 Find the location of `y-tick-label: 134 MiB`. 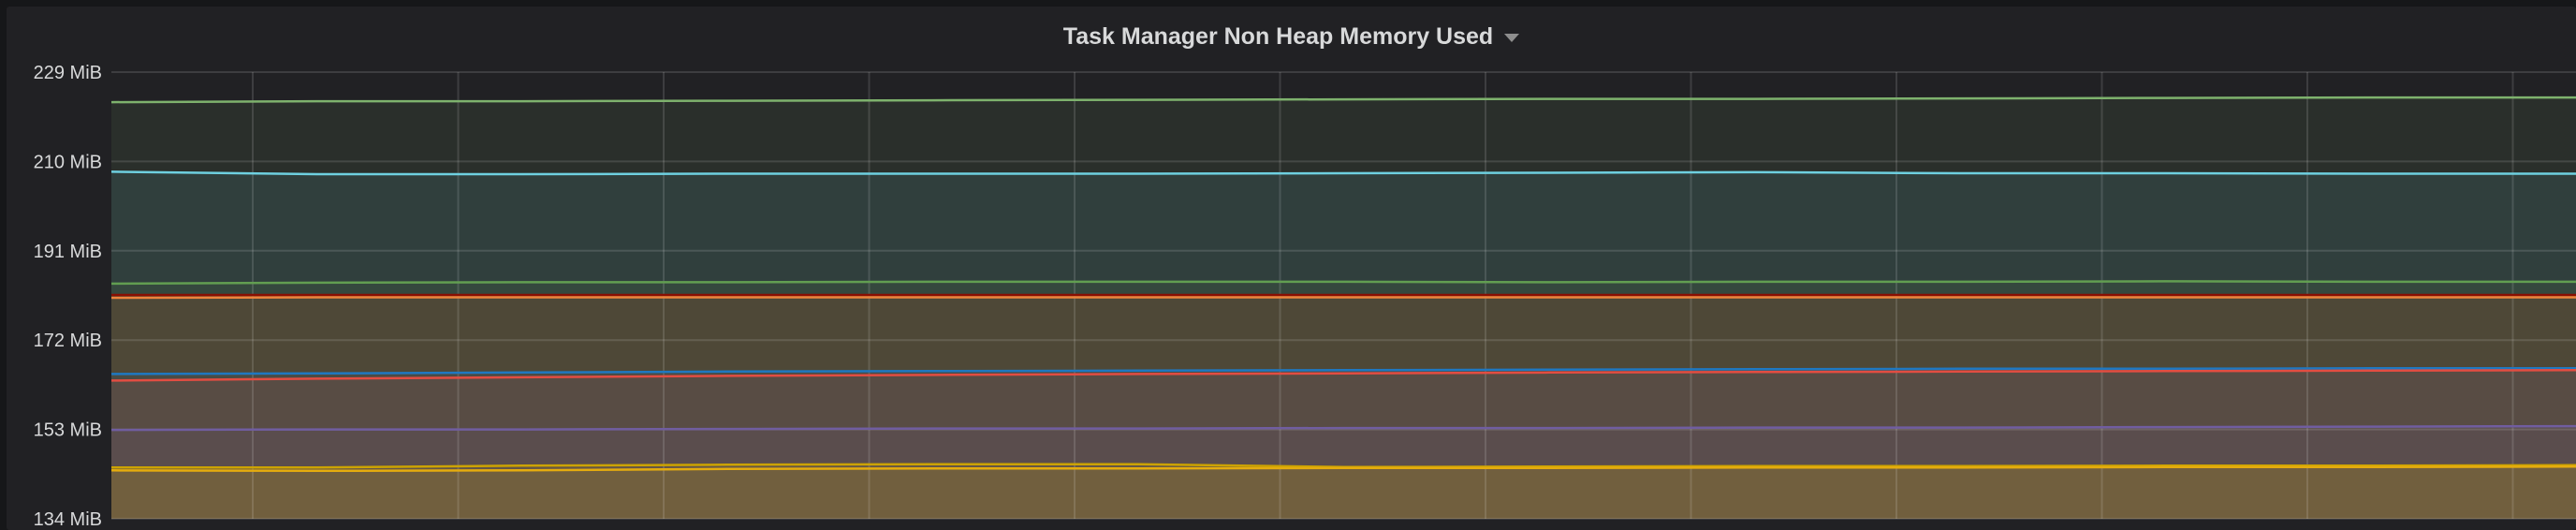

y-tick-label: 134 MiB is located at coordinates (68, 519).